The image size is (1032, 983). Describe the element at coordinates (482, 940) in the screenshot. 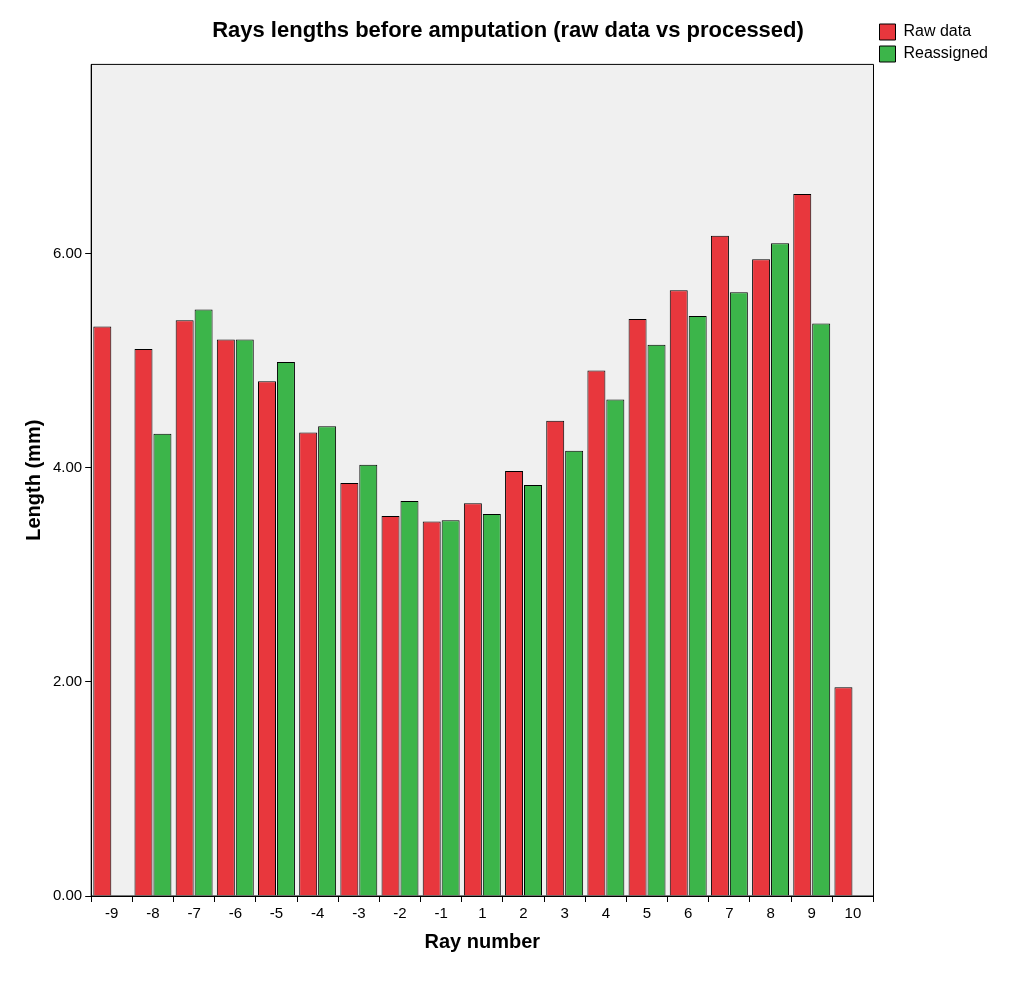

I see `x-axis-title: Ray number` at that location.